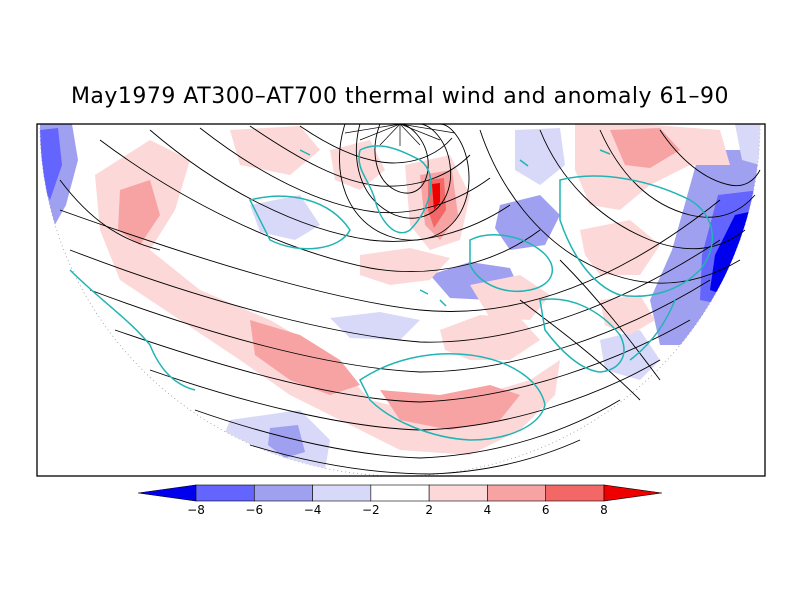 The width and height of the screenshot is (800, 600). I want to click on coastline-greenland, so click(395, 189).